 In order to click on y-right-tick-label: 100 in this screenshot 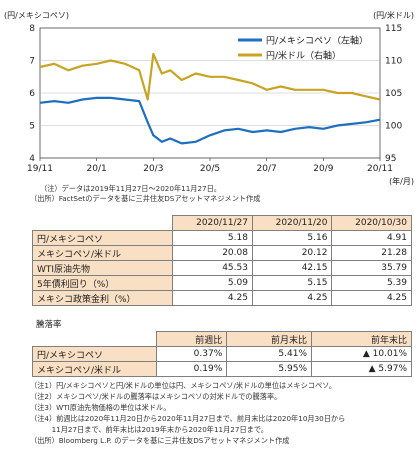, I will do `click(393, 127)`.